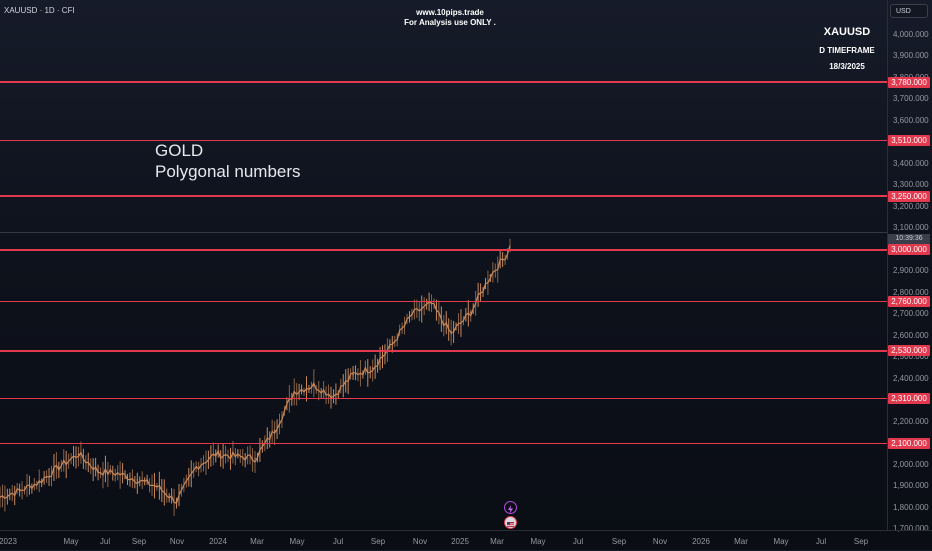  I want to click on time-tick: 2025, so click(460, 541).